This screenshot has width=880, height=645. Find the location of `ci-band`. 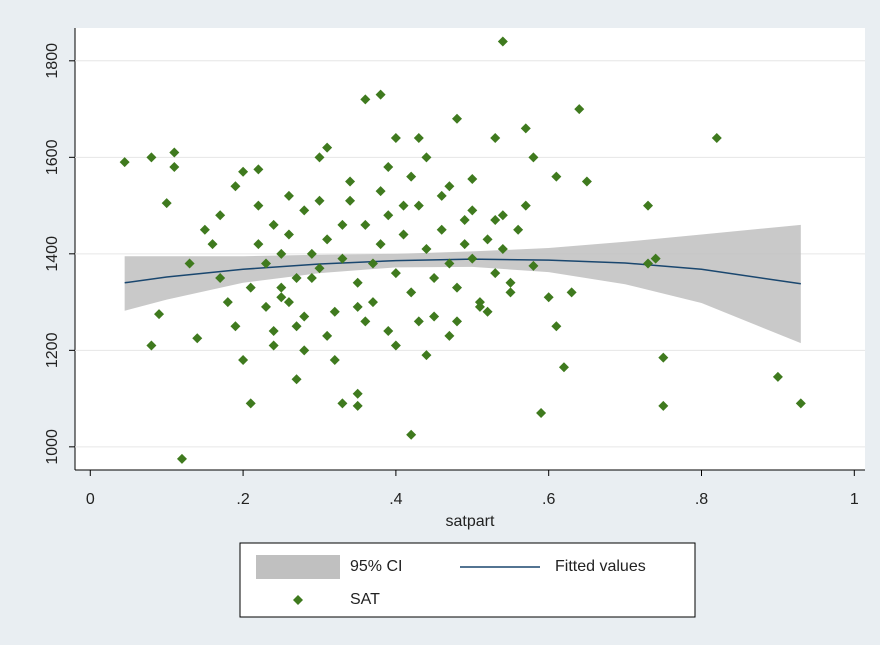

ci-band is located at coordinates (462, 284).